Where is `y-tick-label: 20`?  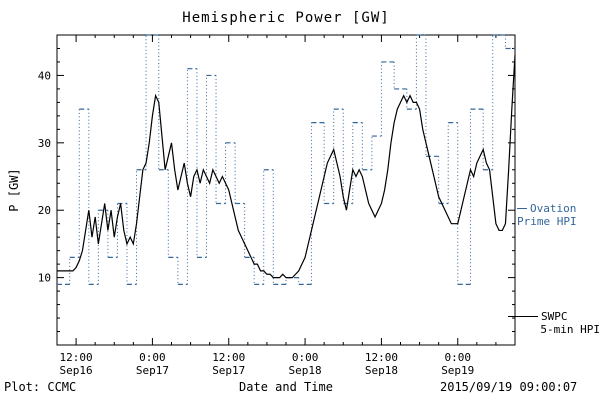 y-tick-label: 20 is located at coordinates (44, 210).